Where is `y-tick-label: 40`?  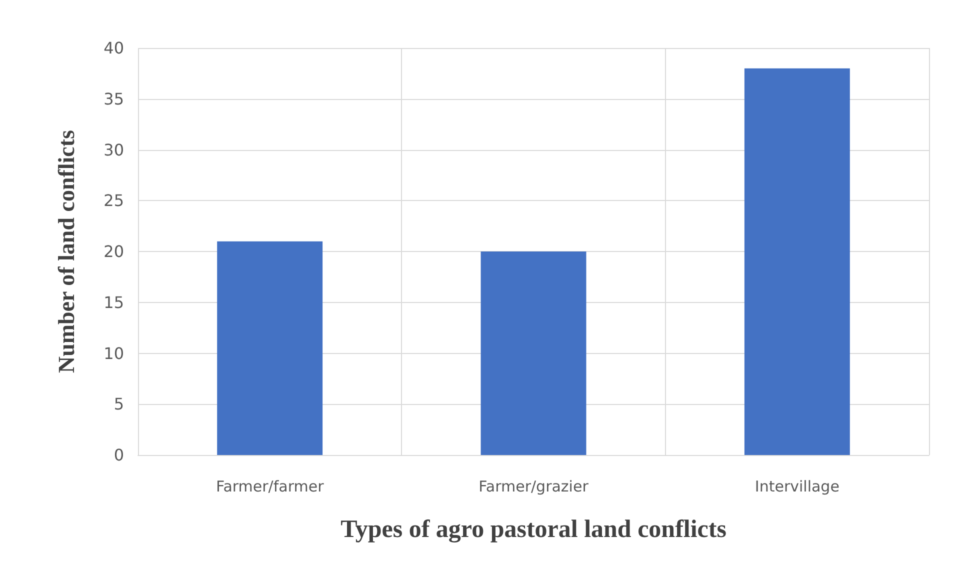 y-tick-label: 40 is located at coordinates (114, 48).